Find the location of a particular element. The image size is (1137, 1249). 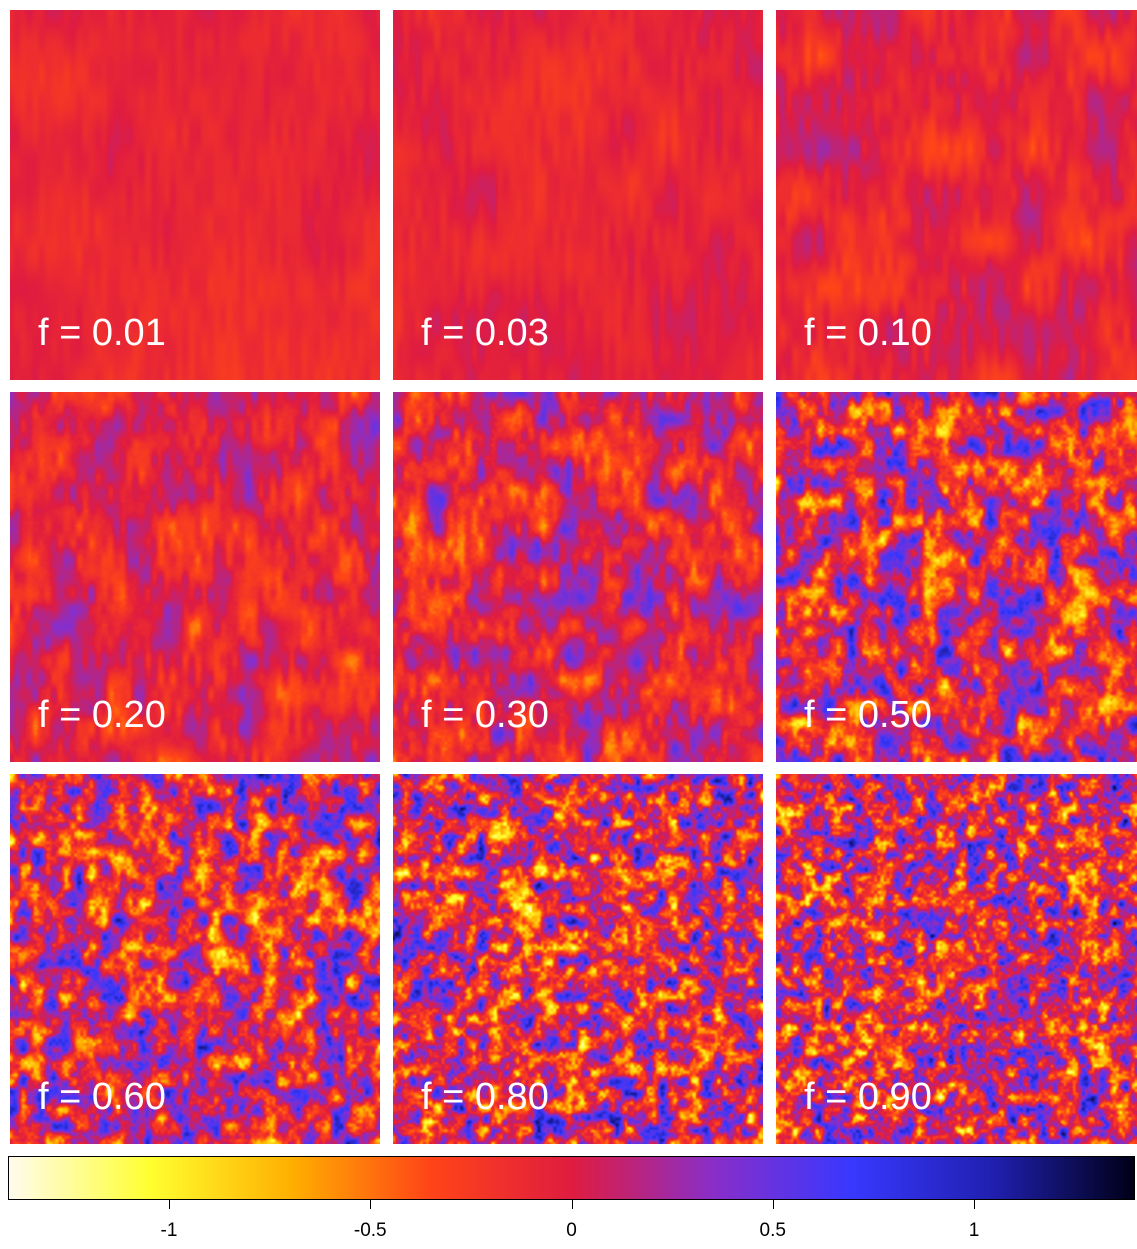

panel-label: f = 0.10 is located at coordinates (868, 333).